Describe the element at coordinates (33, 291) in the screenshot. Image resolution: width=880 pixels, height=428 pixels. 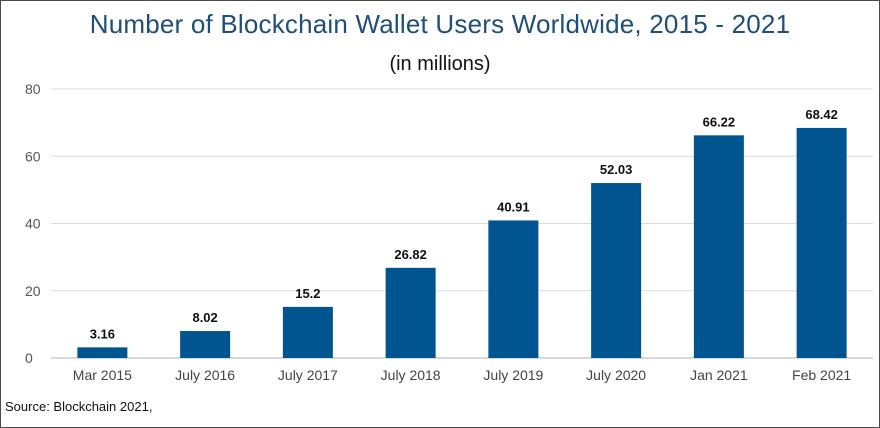
I see `y-tick-label: 20` at that location.